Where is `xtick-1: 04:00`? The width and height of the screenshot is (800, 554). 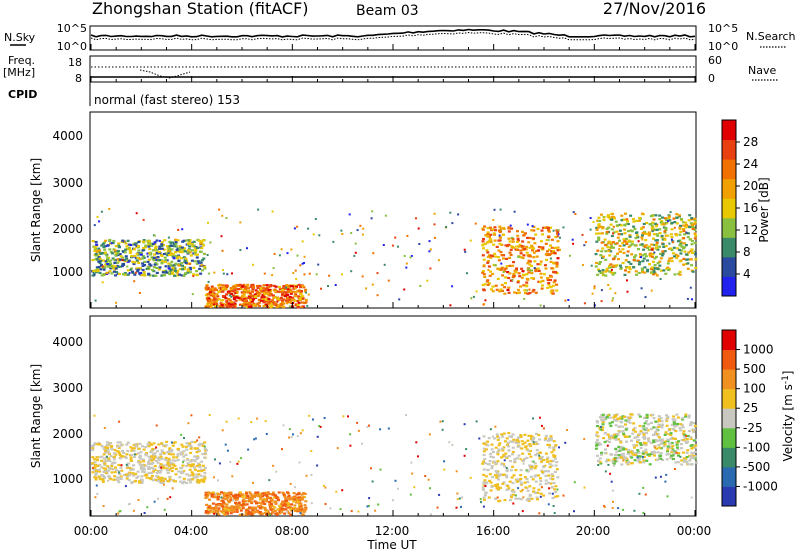
xtick-1: 04:00 is located at coordinates (191, 531).